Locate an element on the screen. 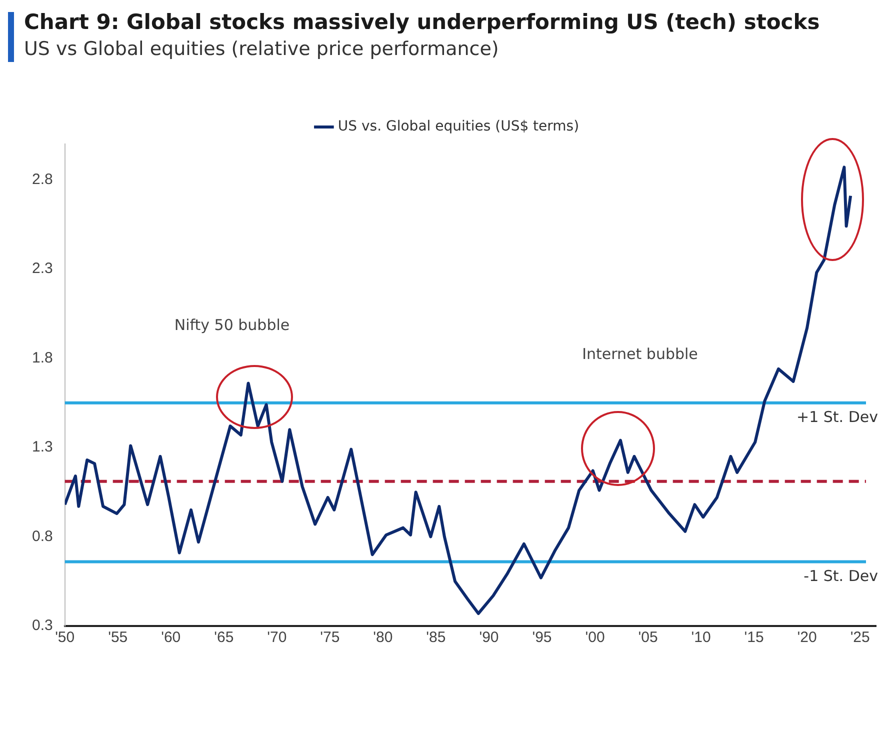 The image size is (894, 732). x-tick-label: '00 is located at coordinates (595, 637).